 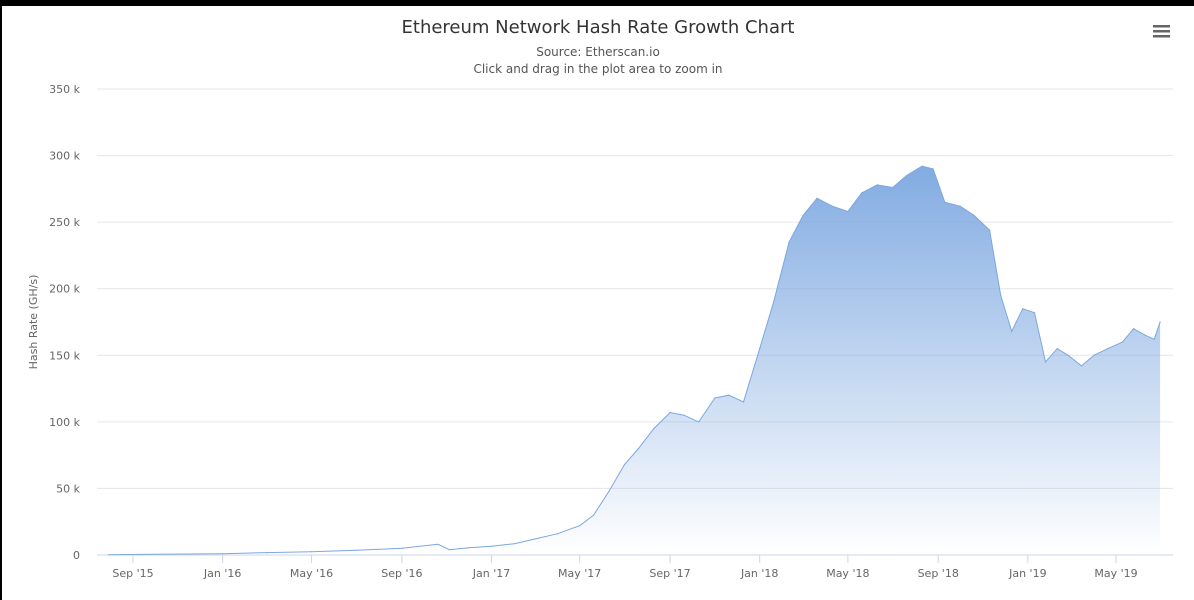 What do you see at coordinates (68, 488) in the screenshot?
I see `y-tick-label: 50 k` at bounding box center [68, 488].